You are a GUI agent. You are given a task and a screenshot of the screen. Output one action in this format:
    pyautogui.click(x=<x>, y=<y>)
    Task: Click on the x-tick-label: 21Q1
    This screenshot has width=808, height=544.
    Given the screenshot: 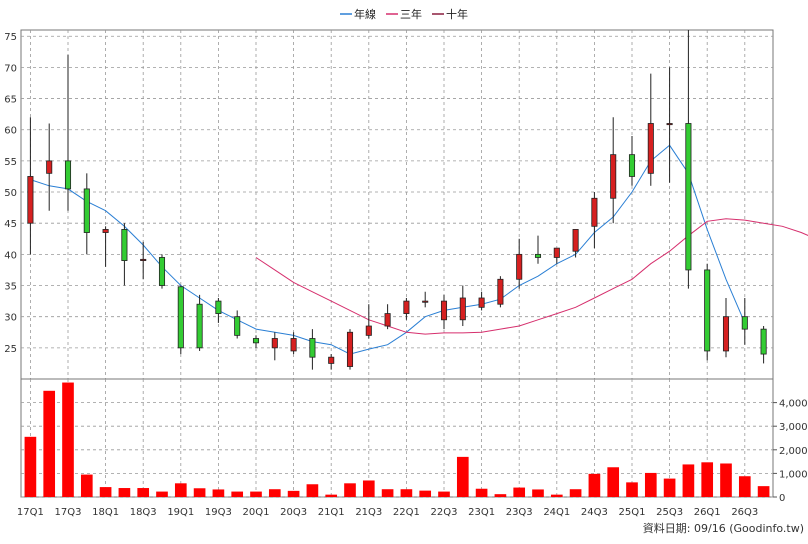 What is the action you would take?
    pyautogui.click(x=331, y=512)
    